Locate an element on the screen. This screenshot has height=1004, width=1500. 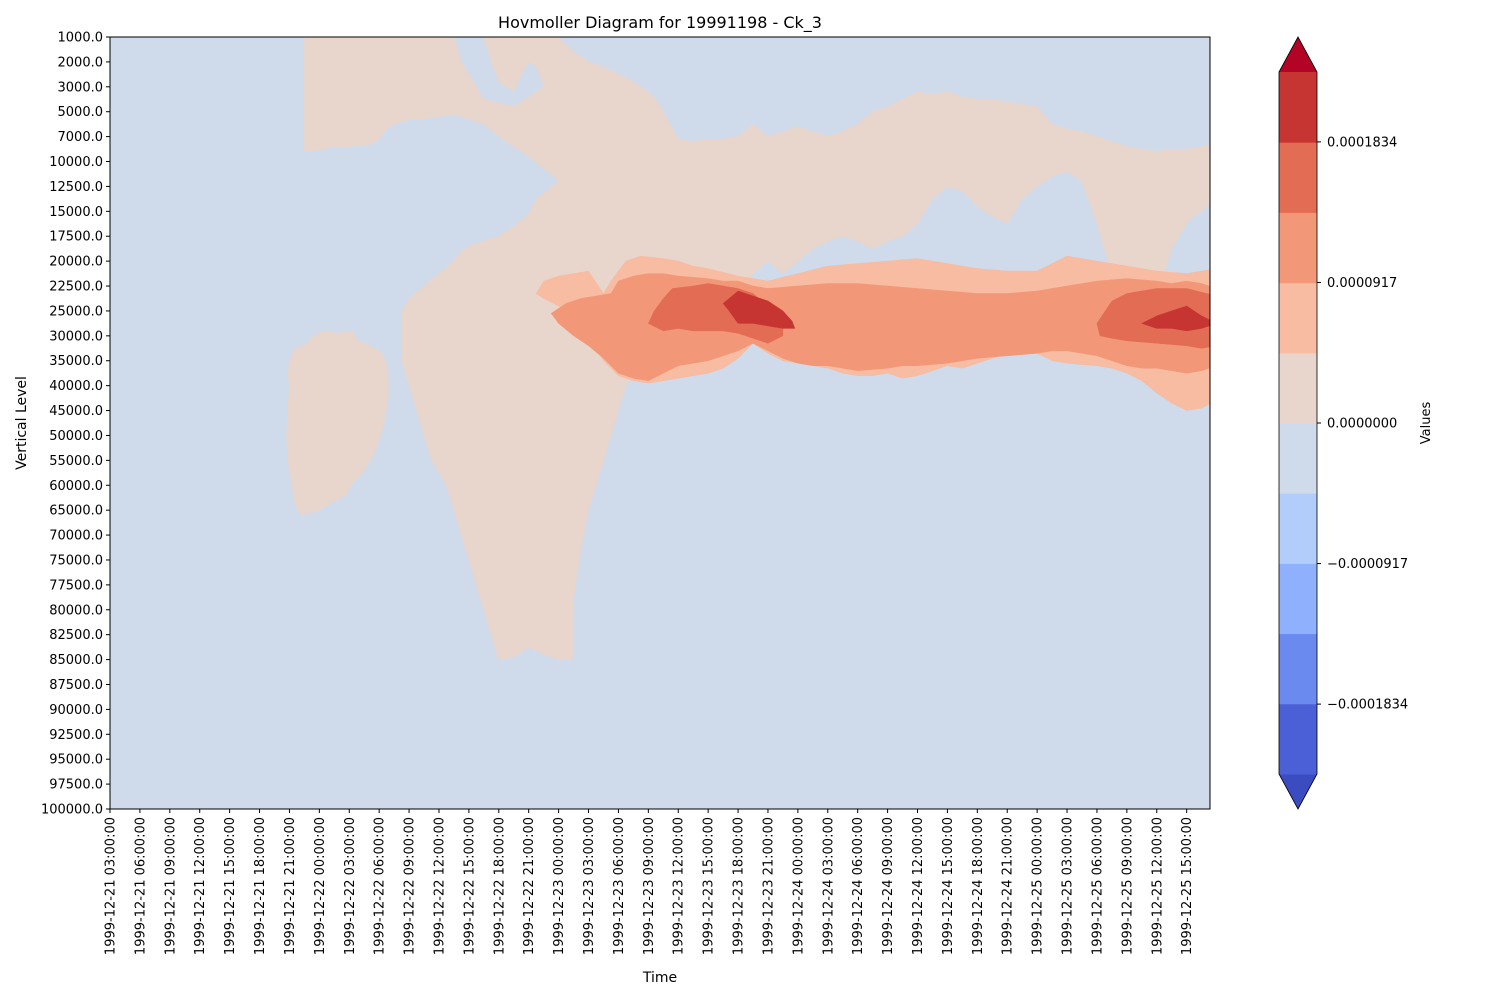
y-tick-label: 17500.0 is located at coordinates (76, 237).